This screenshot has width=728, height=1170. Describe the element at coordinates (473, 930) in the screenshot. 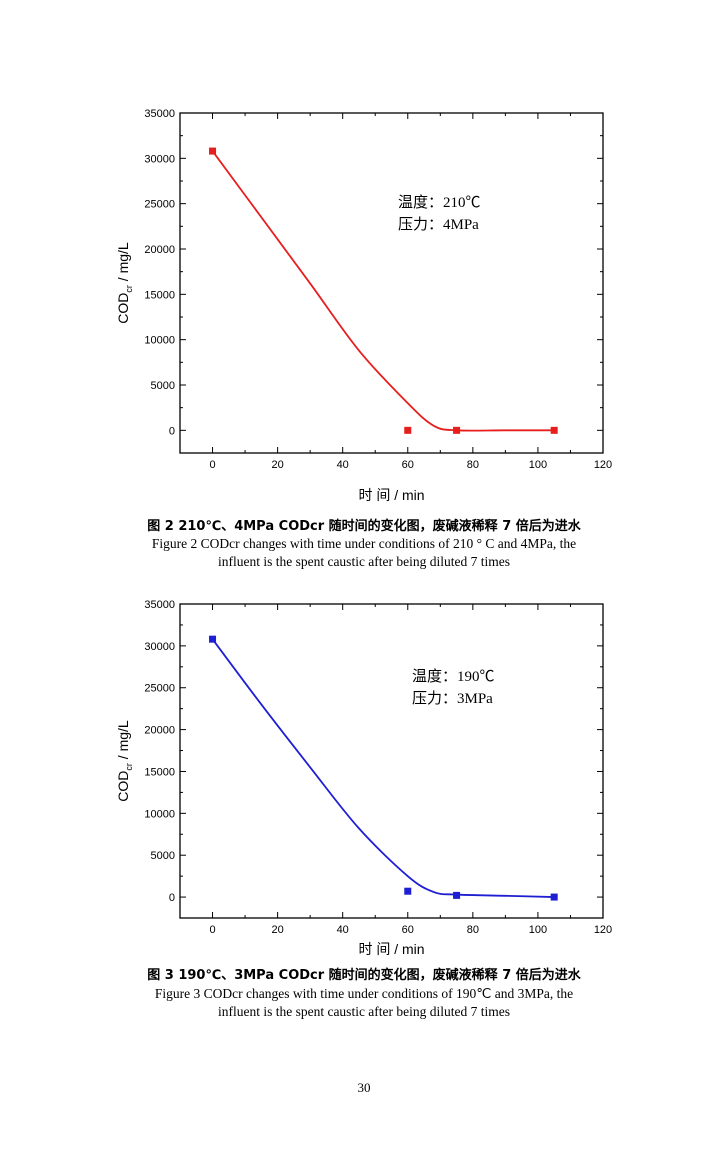

I see `chart3-xtick-label-80: 80` at that location.